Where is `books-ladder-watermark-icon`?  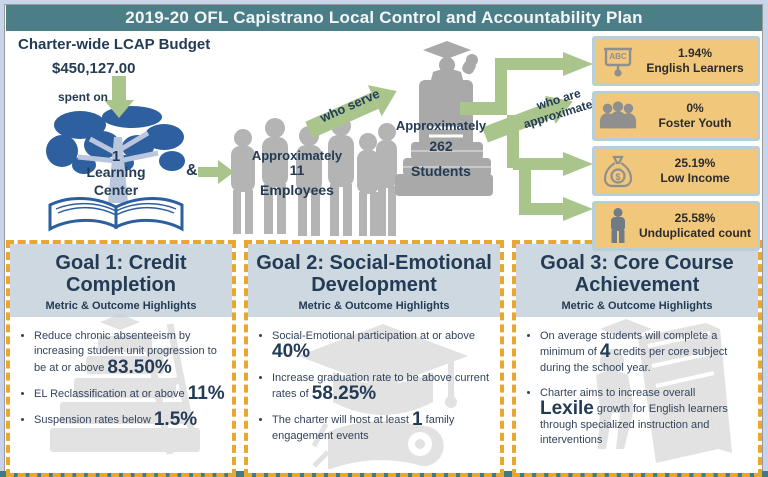 books-ladder-watermark-icon is located at coordinates (125, 384).